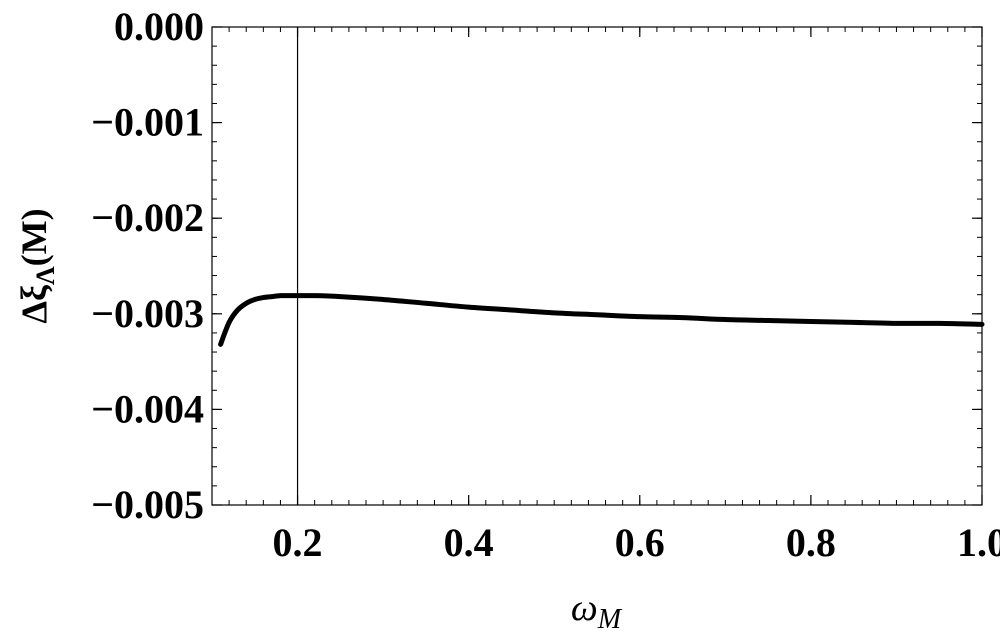 Image resolution: width=1000 pixels, height=635 pixels. I want to click on y-tick-label: −0.004, so click(147, 408).